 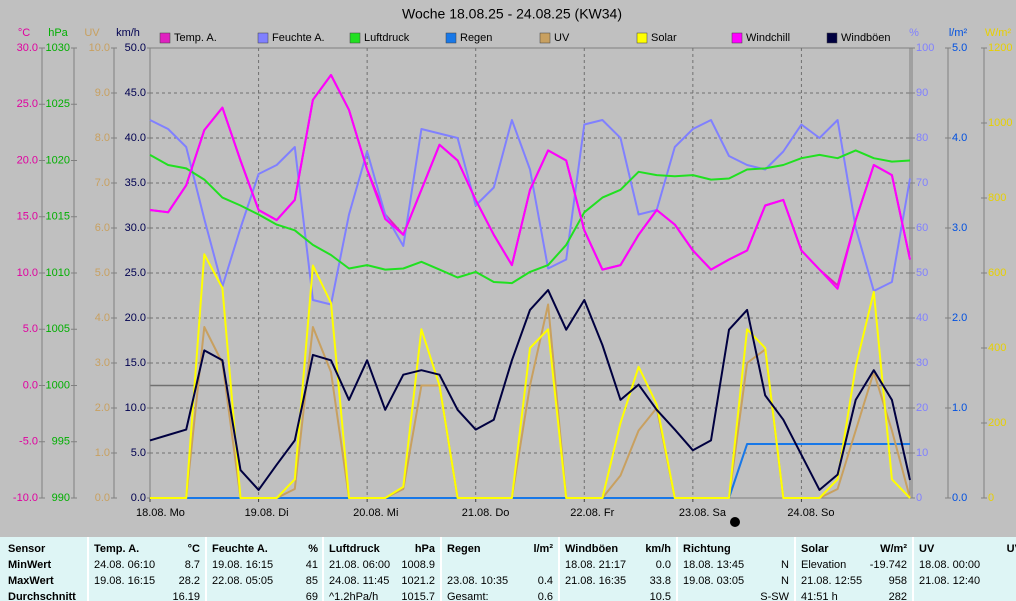 What do you see at coordinates (194, 549) in the screenshot?
I see `column-unit: °C` at bounding box center [194, 549].